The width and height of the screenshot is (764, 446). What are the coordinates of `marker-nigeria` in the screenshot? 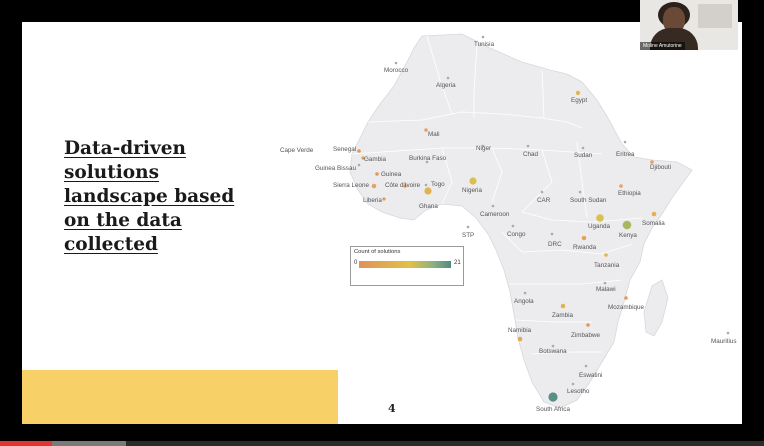 It's located at (473, 181).